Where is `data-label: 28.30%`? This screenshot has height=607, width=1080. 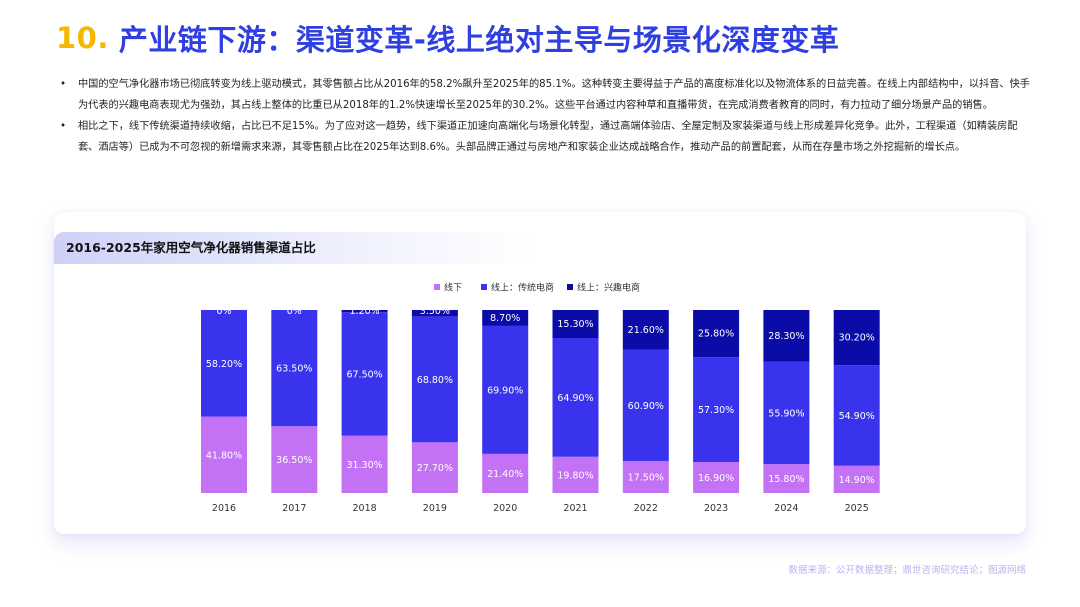
data-label: 28.30% is located at coordinates (786, 336).